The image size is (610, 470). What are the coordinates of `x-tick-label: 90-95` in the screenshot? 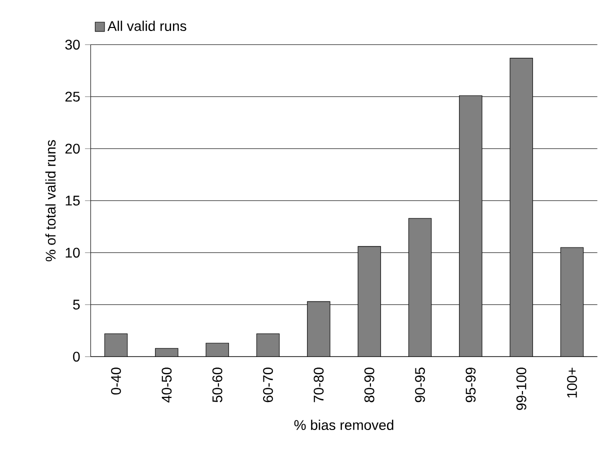 It's located at (420, 385).